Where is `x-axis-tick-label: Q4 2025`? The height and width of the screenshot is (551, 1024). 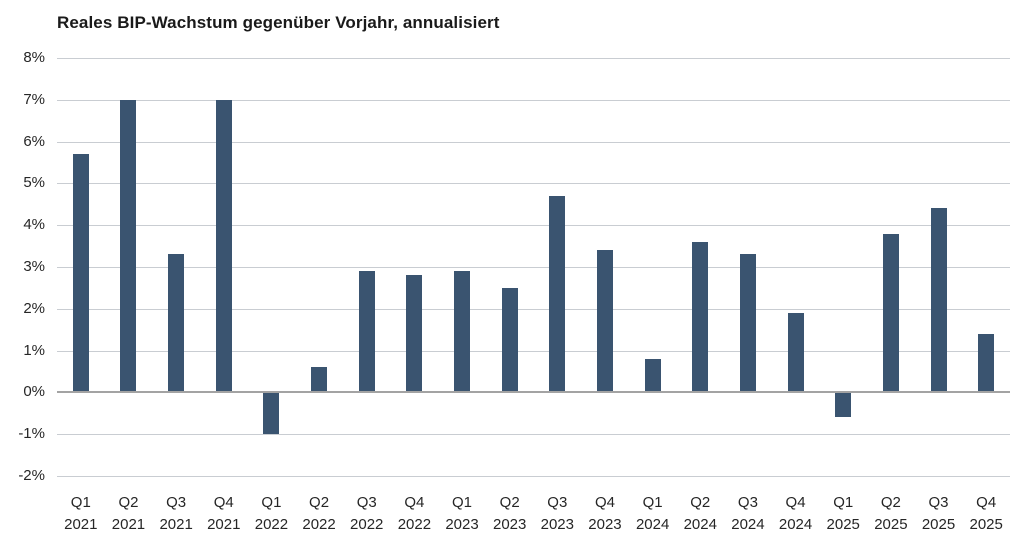 x-axis-tick-label: Q4 2025 is located at coordinates (986, 514).